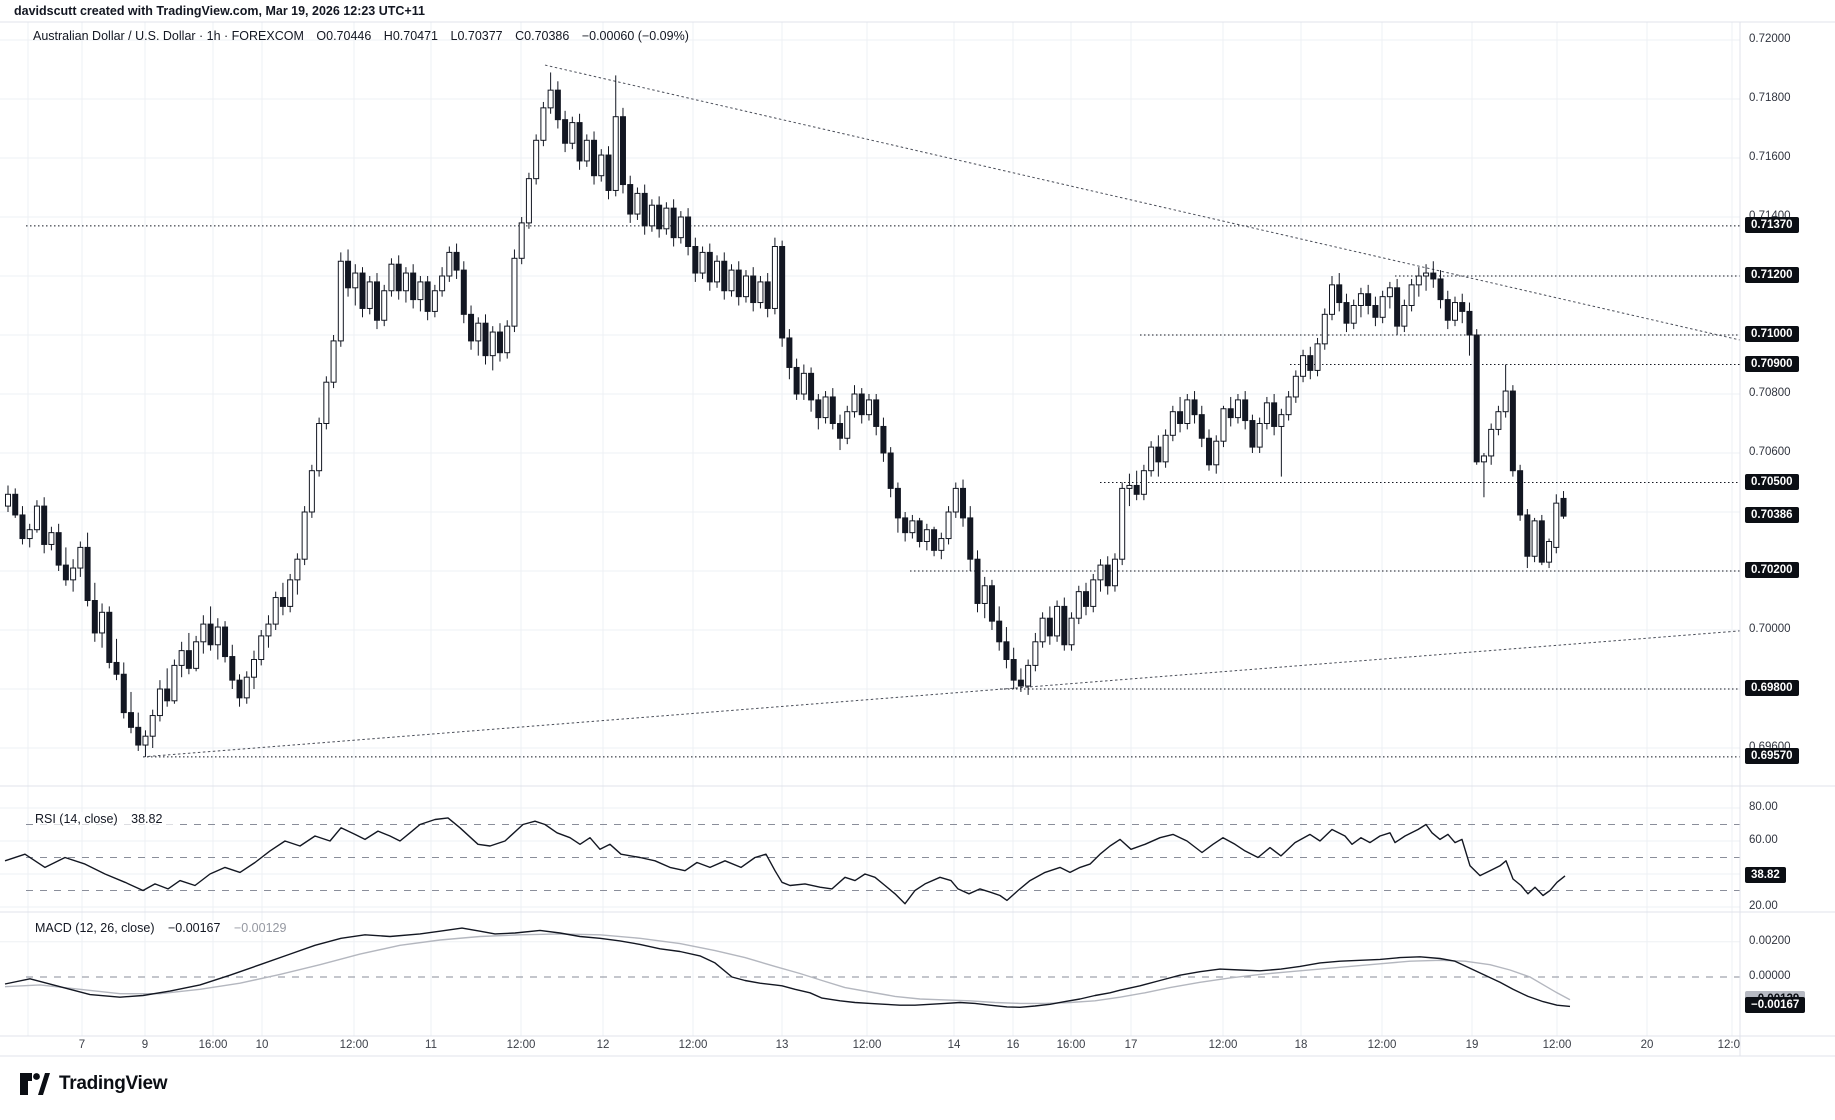  Describe the element at coordinates (1770, 976) in the screenshot. I see `axis-tick-label: 0.00000` at that location.